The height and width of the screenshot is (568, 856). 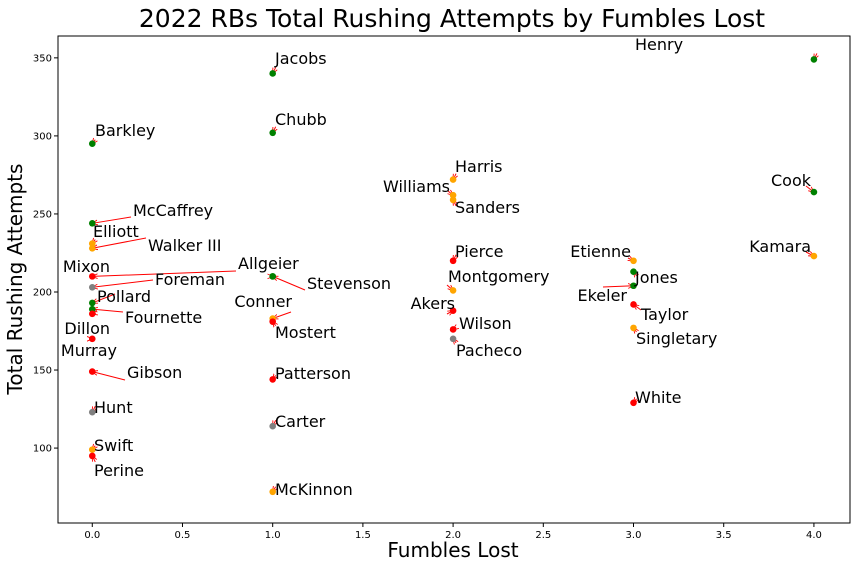 What do you see at coordinates (92, 303) in the screenshot?
I see `point-pollard` at bounding box center [92, 303].